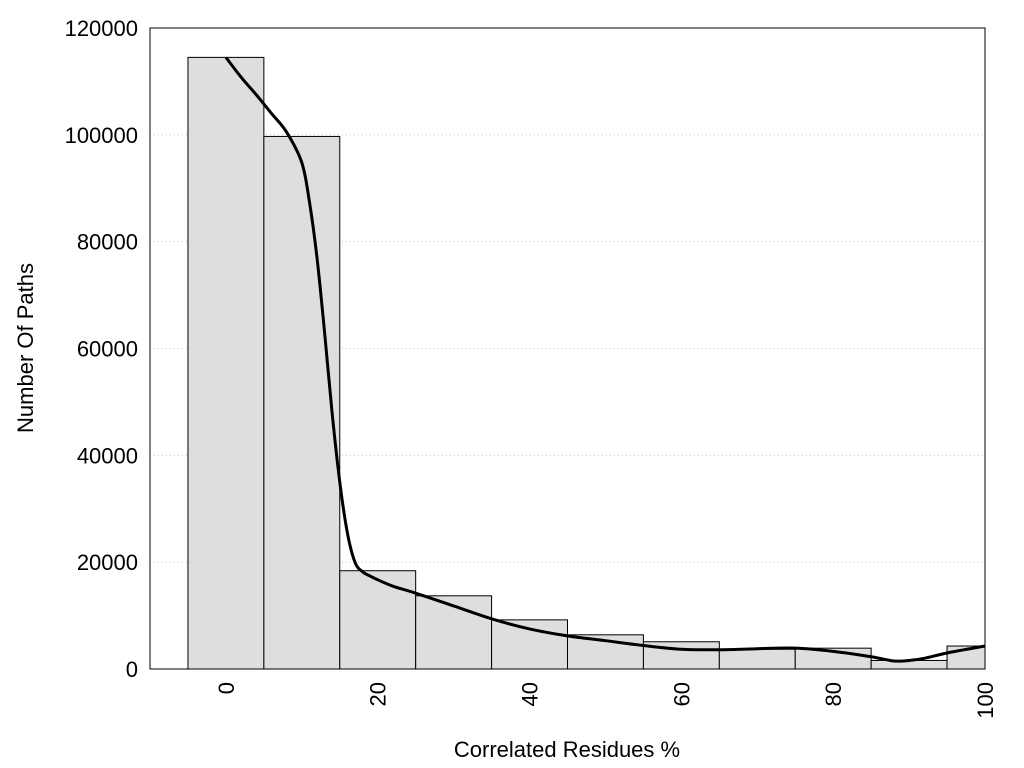  Describe the element at coordinates (107, 455) in the screenshot. I see `y-tick-label: 40000` at that location.